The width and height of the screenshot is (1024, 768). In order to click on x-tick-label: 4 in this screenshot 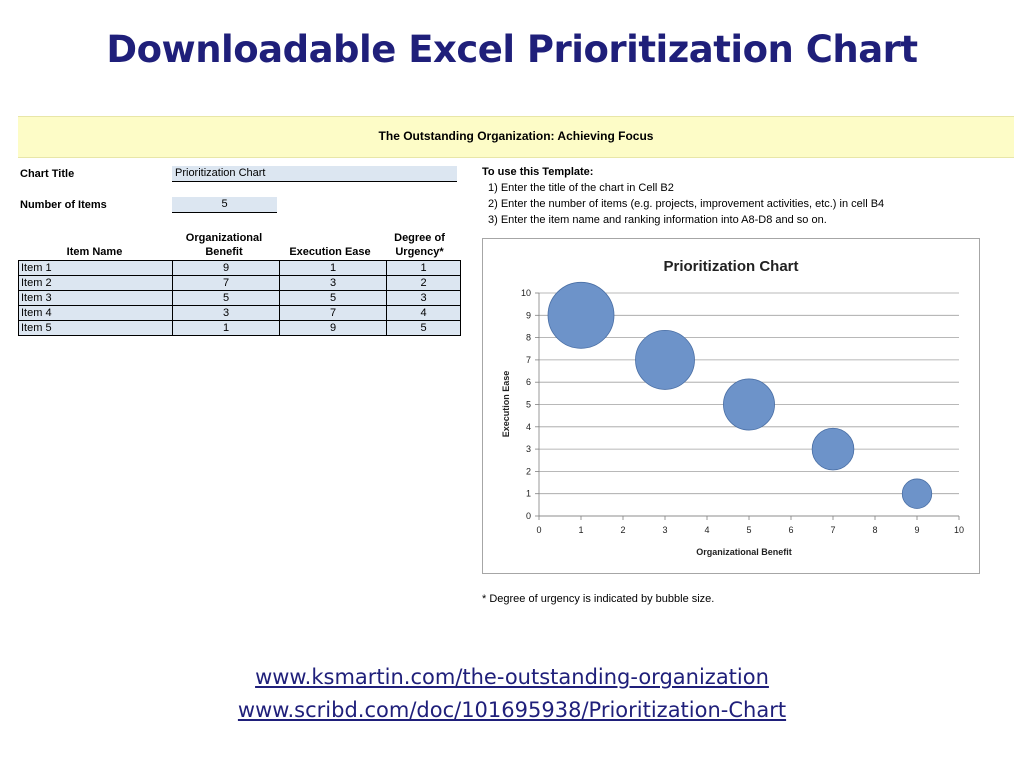, I will do `click(706, 530)`.